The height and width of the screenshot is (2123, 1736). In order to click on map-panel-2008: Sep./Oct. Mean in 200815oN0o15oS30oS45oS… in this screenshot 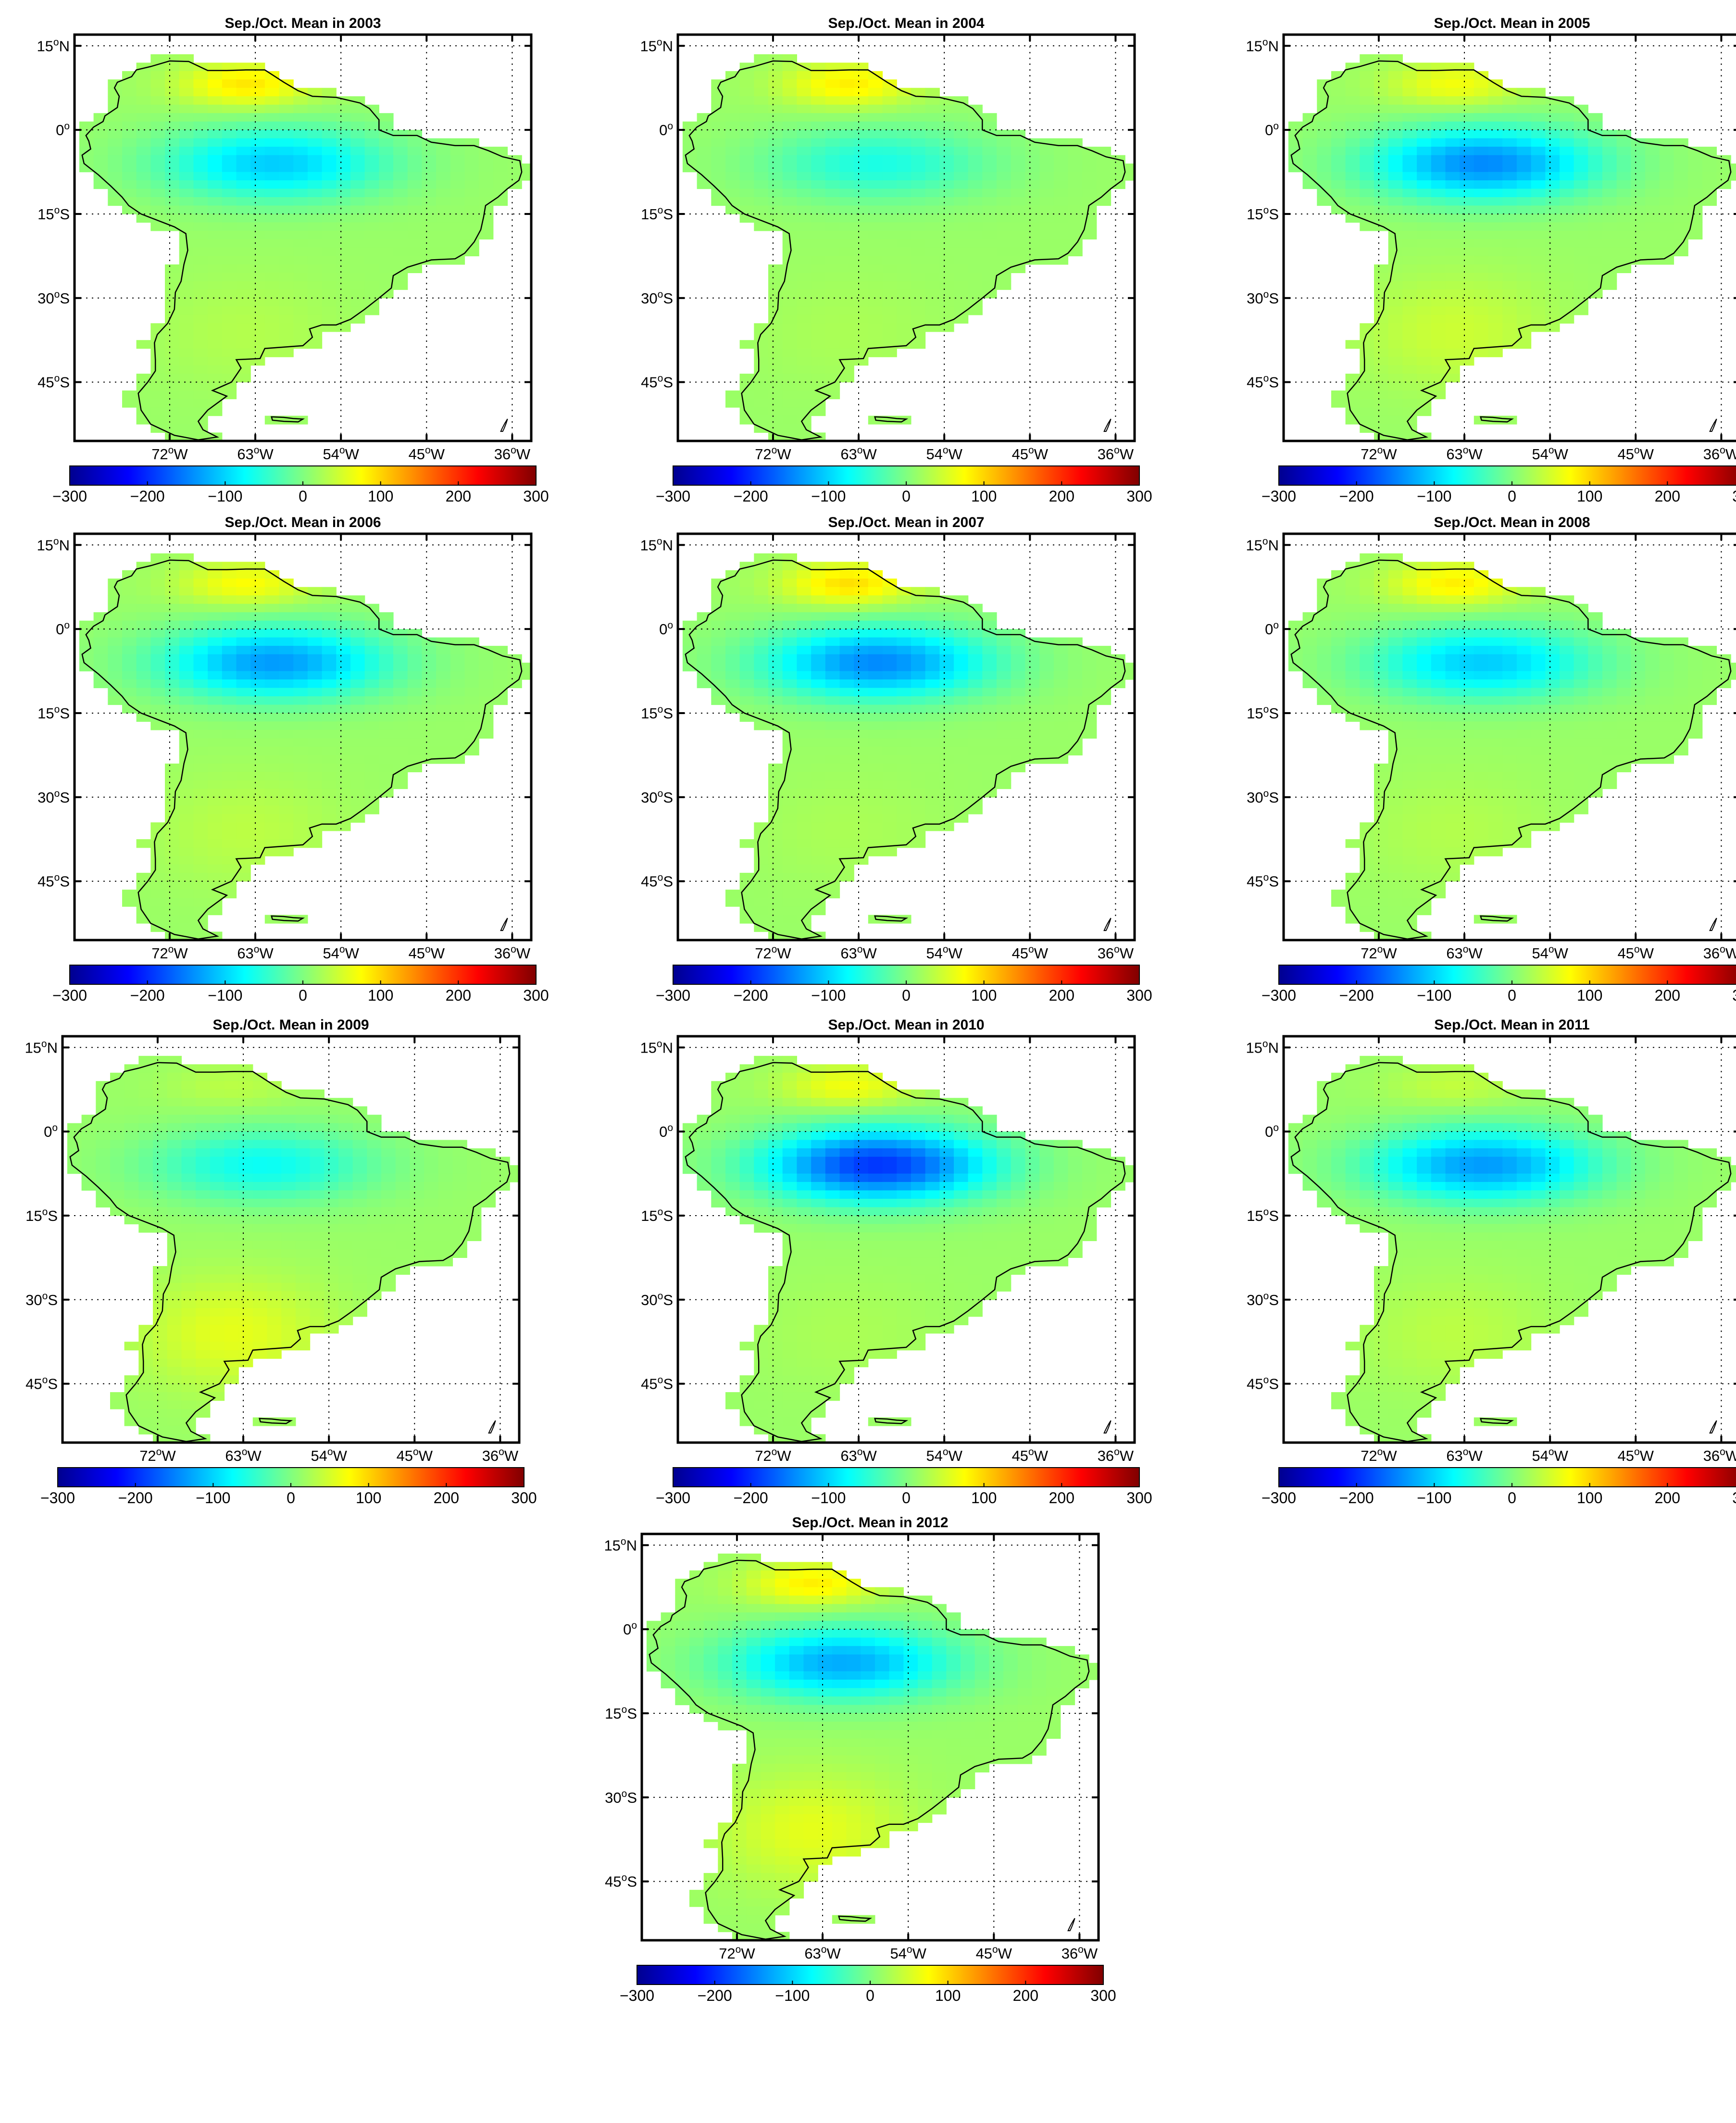, I will do `click(1491, 759)`.